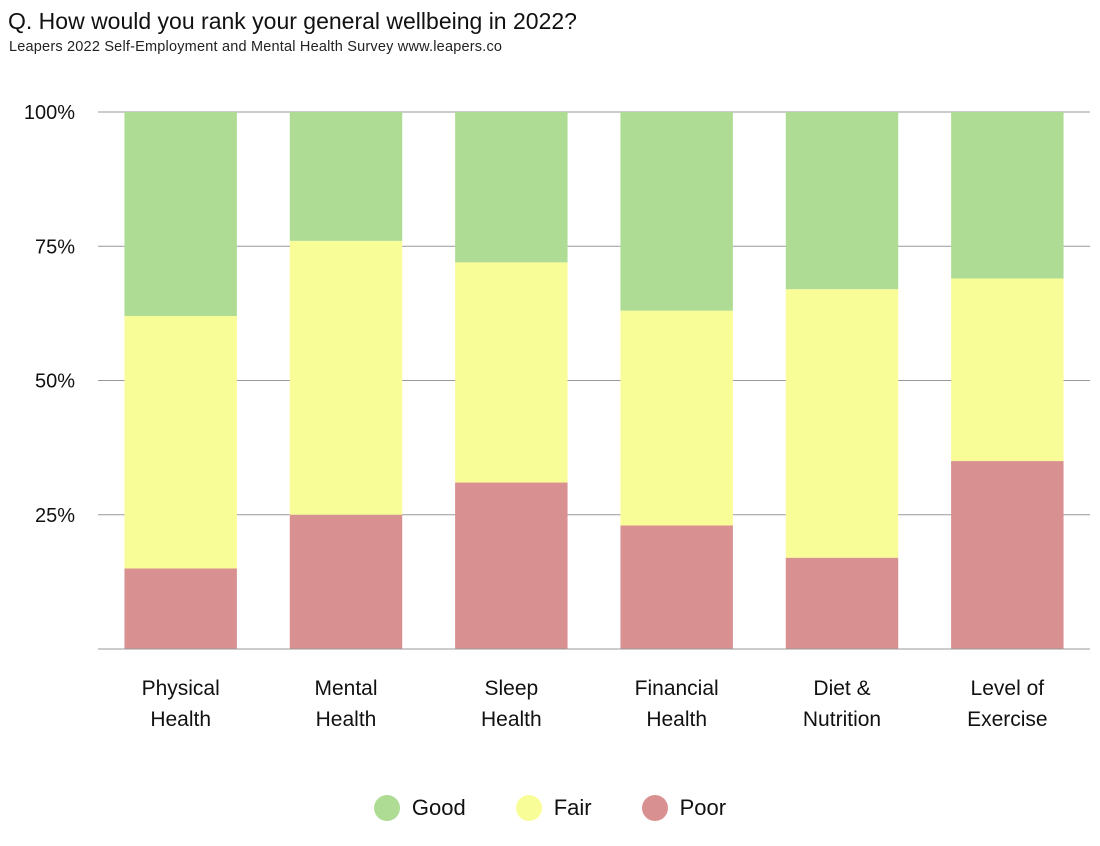 The width and height of the screenshot is (1100, 846). Describe the element at coordinates (654, 808) in the screenshot. I see `legend-swatch-poor` at that location.